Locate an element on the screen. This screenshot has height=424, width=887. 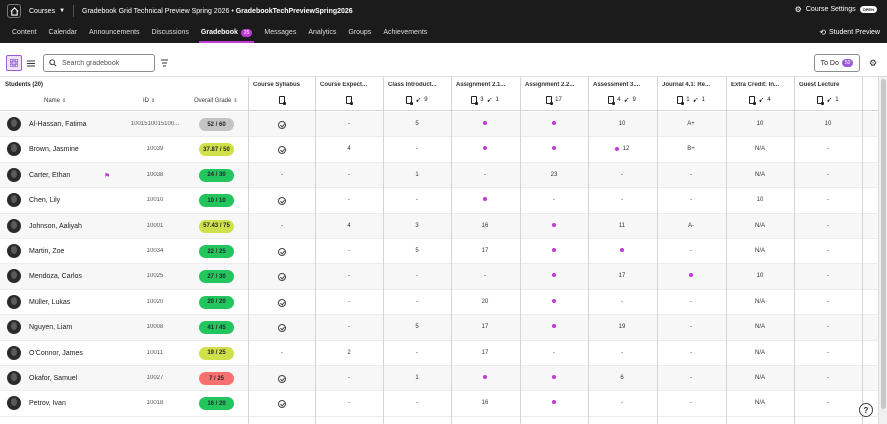
grade-cell: 11 is located at coordinates (622, 226).